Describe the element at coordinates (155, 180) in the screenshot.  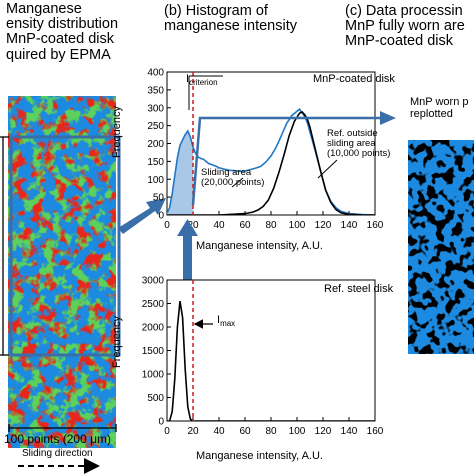
I see `y-tick-label: 100` at that location.